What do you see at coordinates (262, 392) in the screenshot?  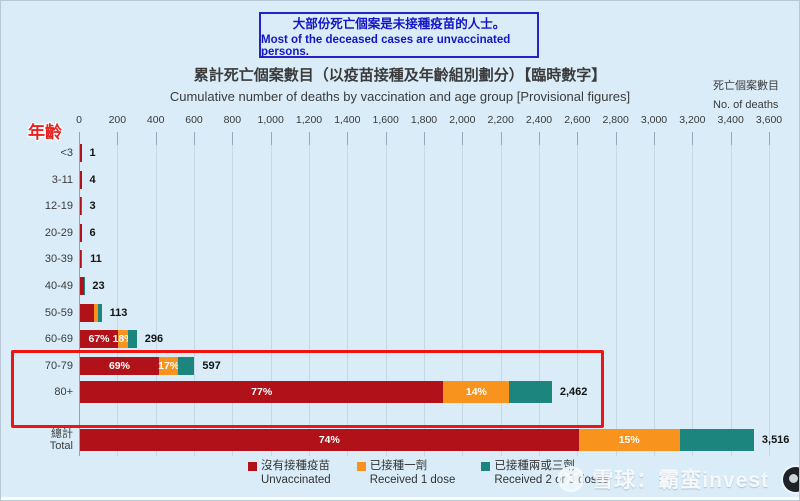 I see `segment-percentage-label: 77%` at bounding box center [262, 392].